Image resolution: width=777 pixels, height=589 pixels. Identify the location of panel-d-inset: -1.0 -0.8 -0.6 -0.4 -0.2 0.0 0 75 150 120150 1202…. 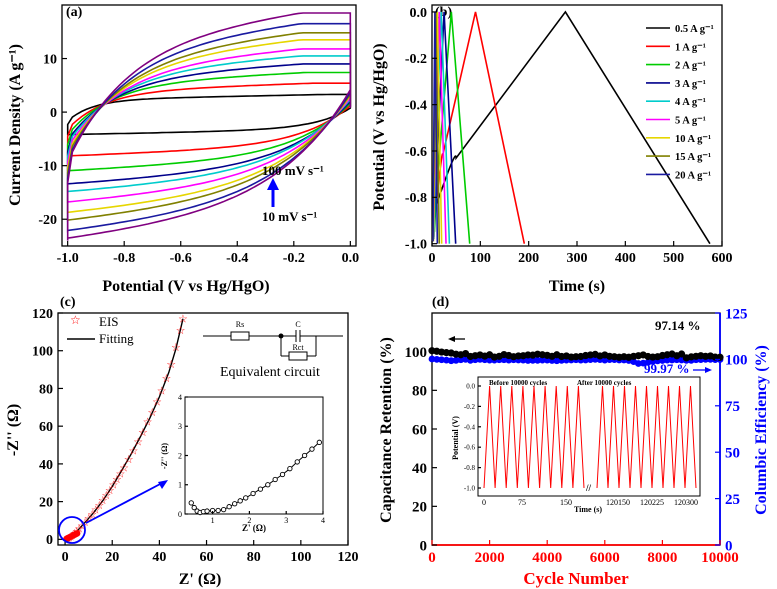
(576, 445).